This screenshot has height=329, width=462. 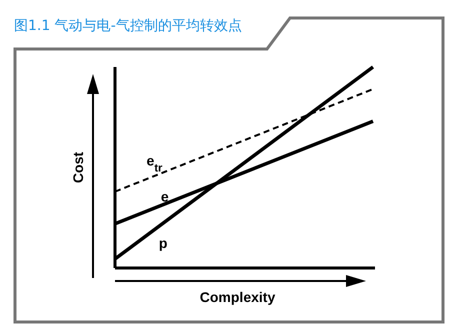 I want to click on series-label: e, so click(x=164, y=196).